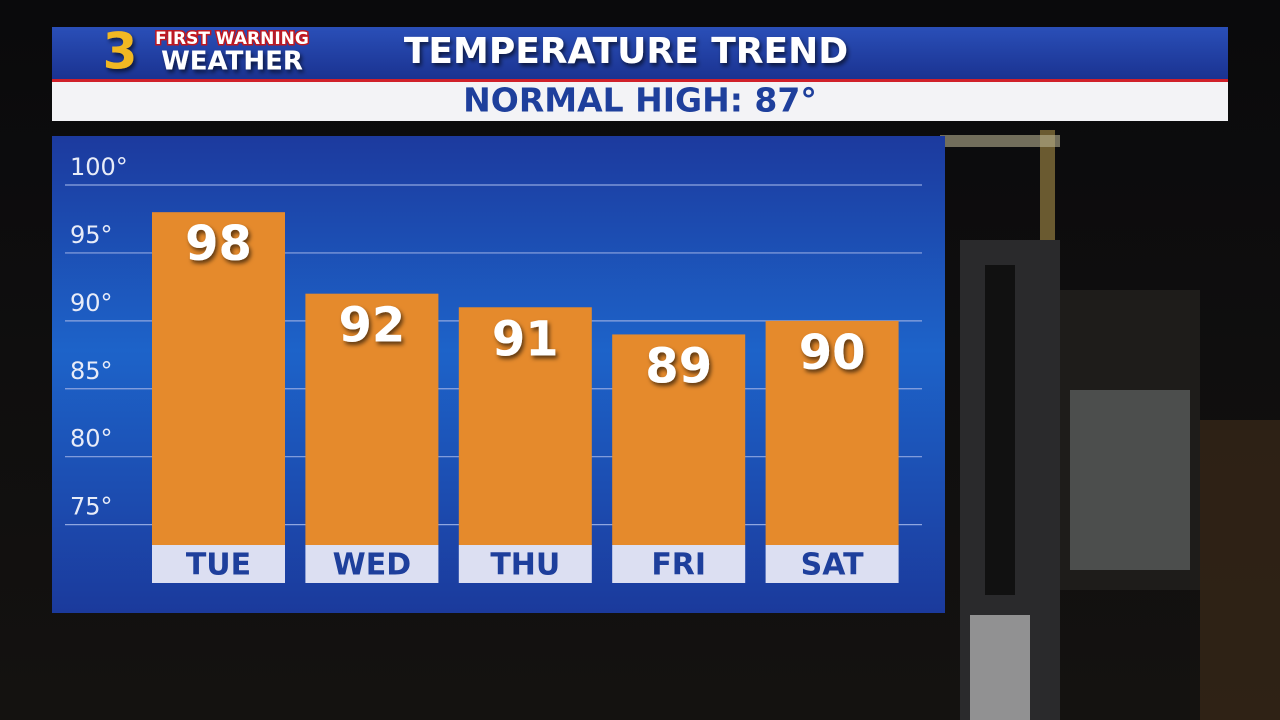 The width and height of the screenshot is (1280, 720). I want to click on subtitle-bar, so click(640, 101).